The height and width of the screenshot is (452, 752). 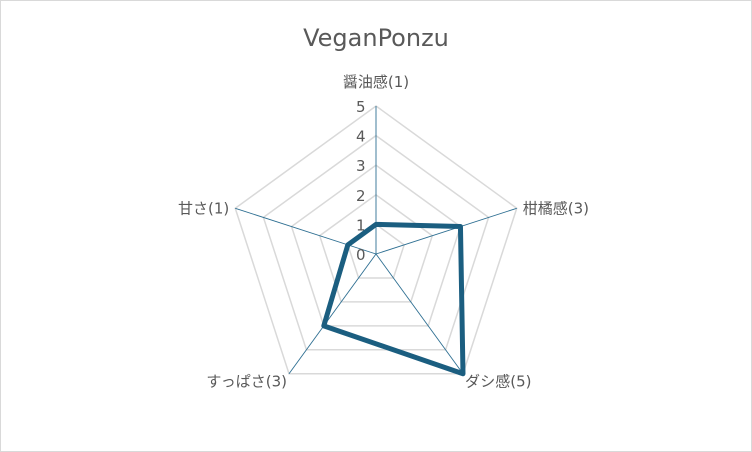 What do you see at coordinates (361, 196) in the screenshot?
I see `tick-label: 2` at bounding box center [361, 196].